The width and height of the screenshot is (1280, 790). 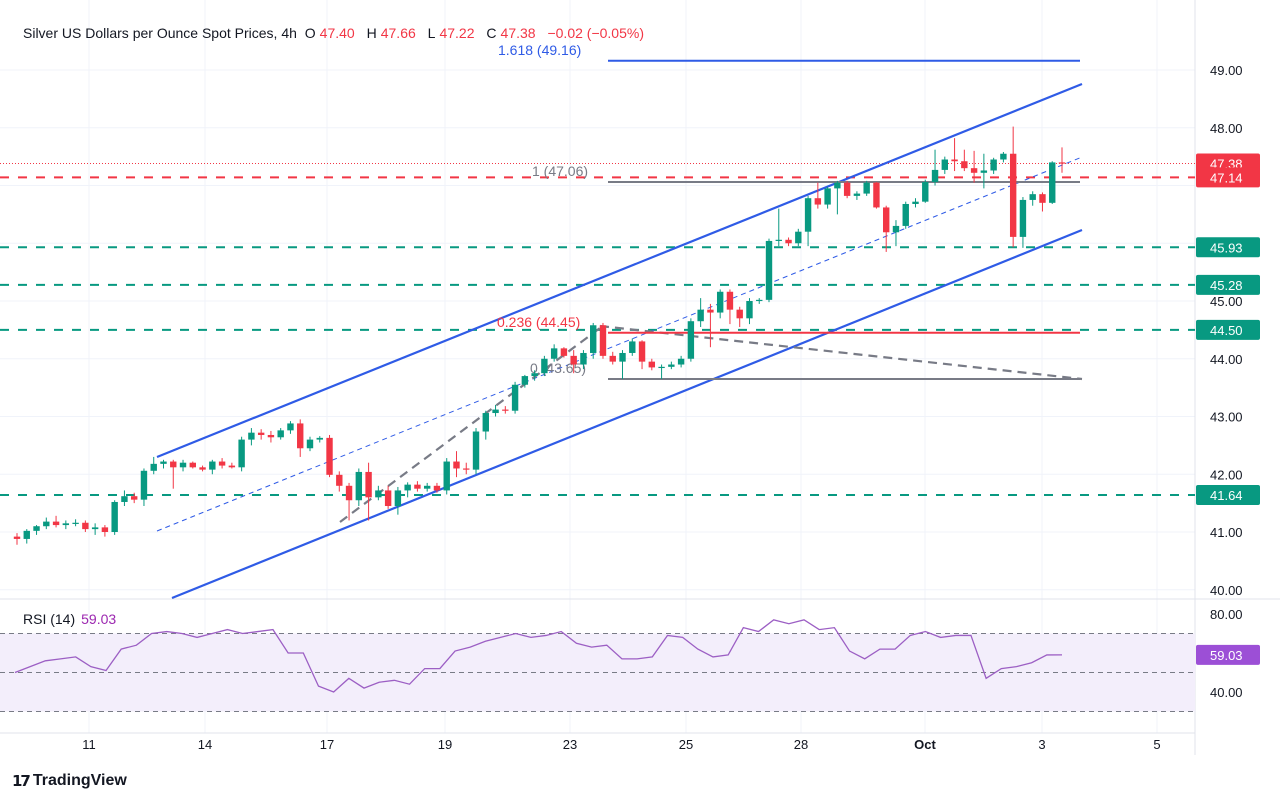 I want to click on level-price-label: 47.14, so click(x=1226, y=177).